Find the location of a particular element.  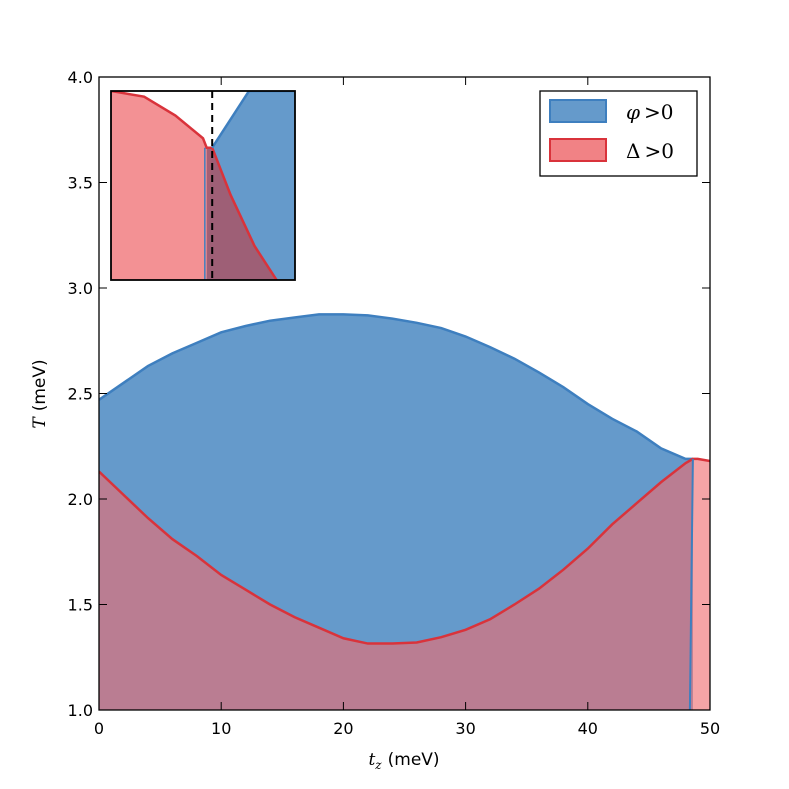

legend-swatch-phi is located at coordinates (578, 111).